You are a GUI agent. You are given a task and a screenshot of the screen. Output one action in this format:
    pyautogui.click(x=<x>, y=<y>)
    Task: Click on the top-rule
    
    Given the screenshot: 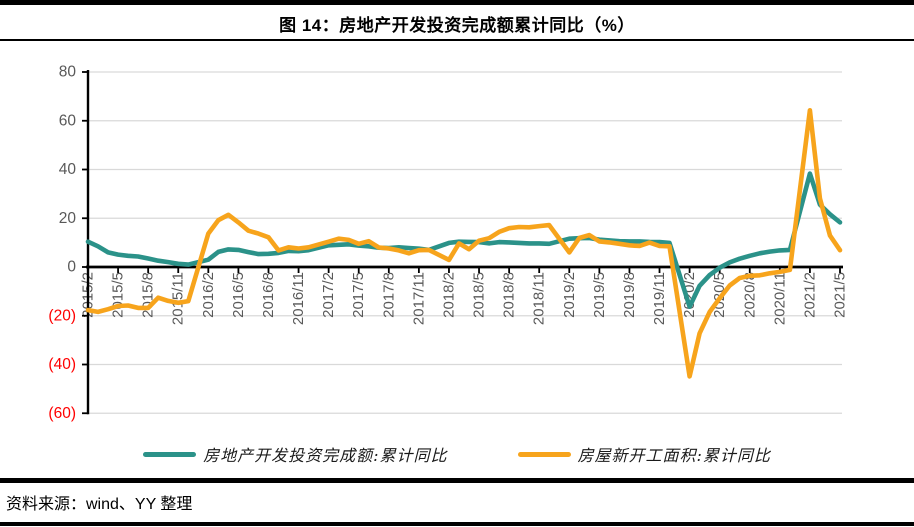 What is the action you would take?
    pyautogui.click(x=457, y=2)
    